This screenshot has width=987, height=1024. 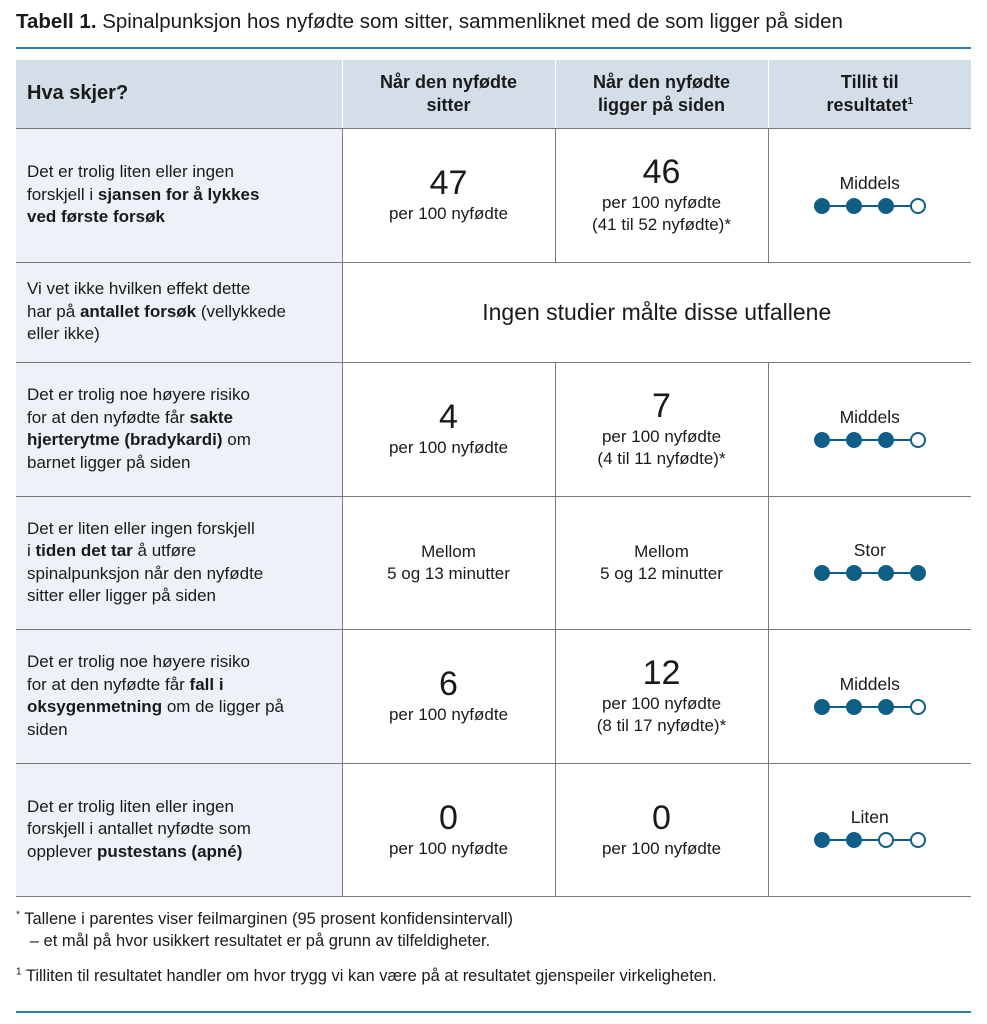 I want to click on lying-interval: (4 til 11 nyfødte)*, so click(x=661, y=458).